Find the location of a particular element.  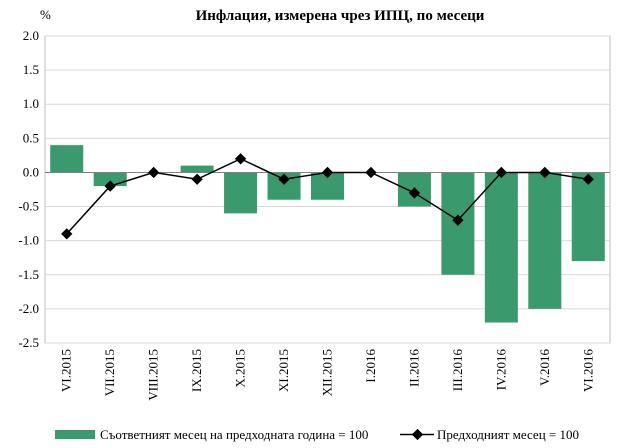

y-tick-label: -1.0 is located at coordinates (28, 240).